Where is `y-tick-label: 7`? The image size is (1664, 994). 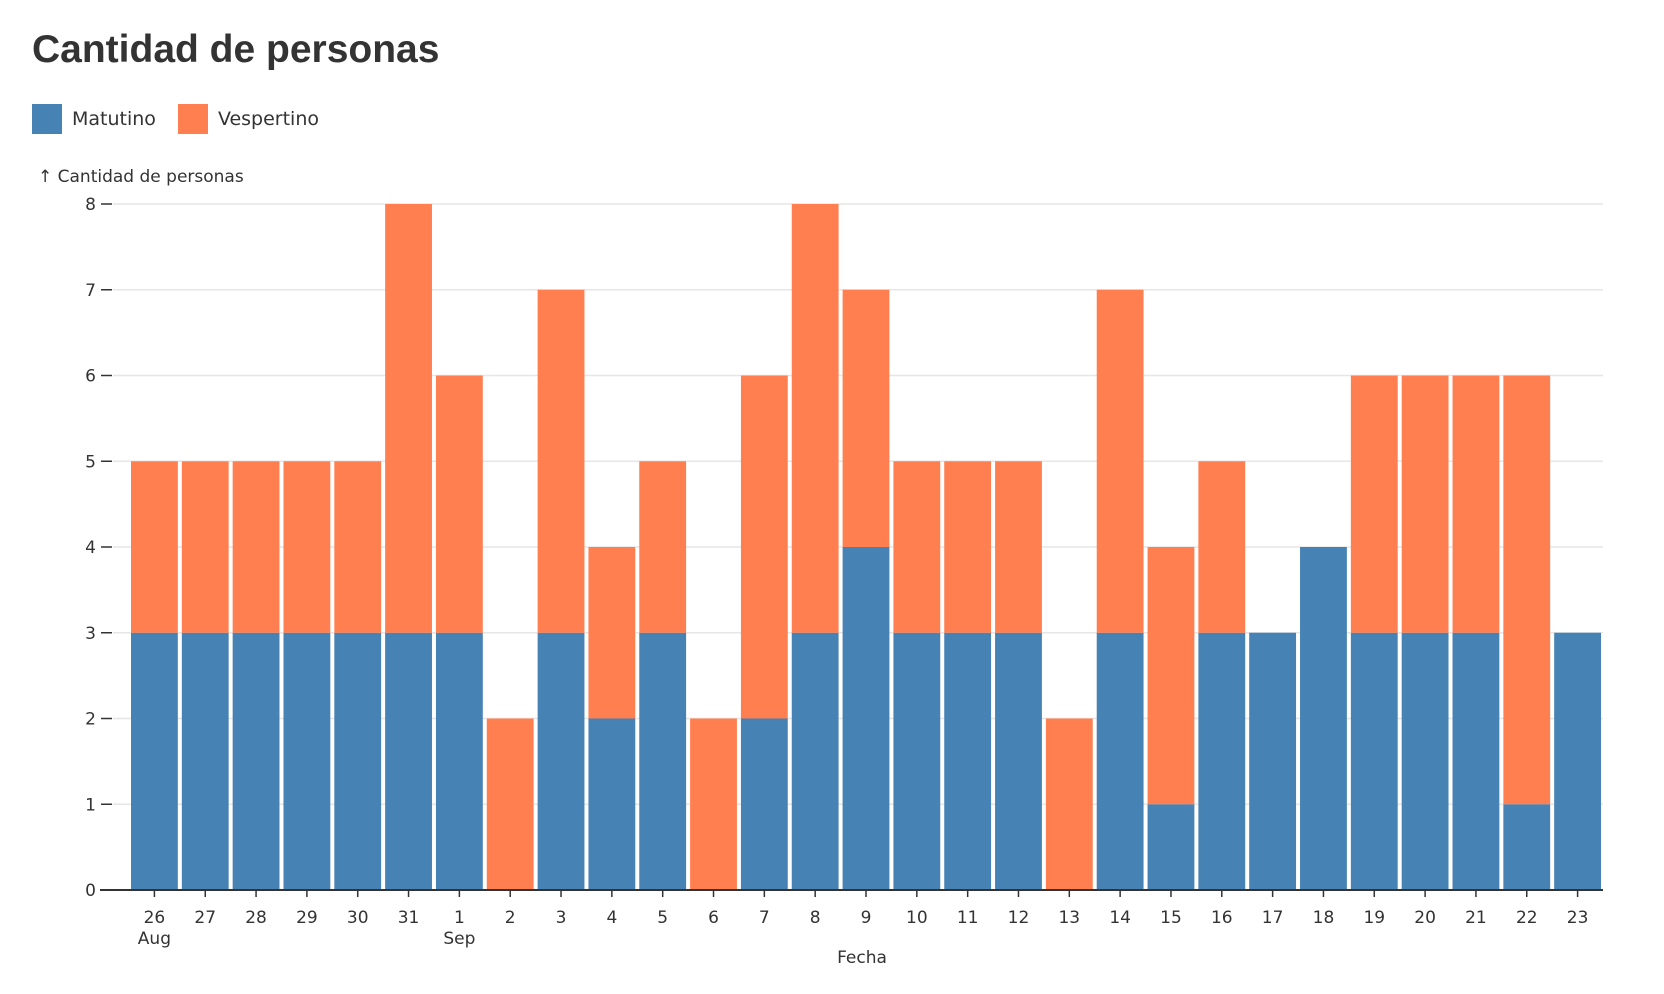
y-tick-label: 7 is located at coordinates (90, 291).